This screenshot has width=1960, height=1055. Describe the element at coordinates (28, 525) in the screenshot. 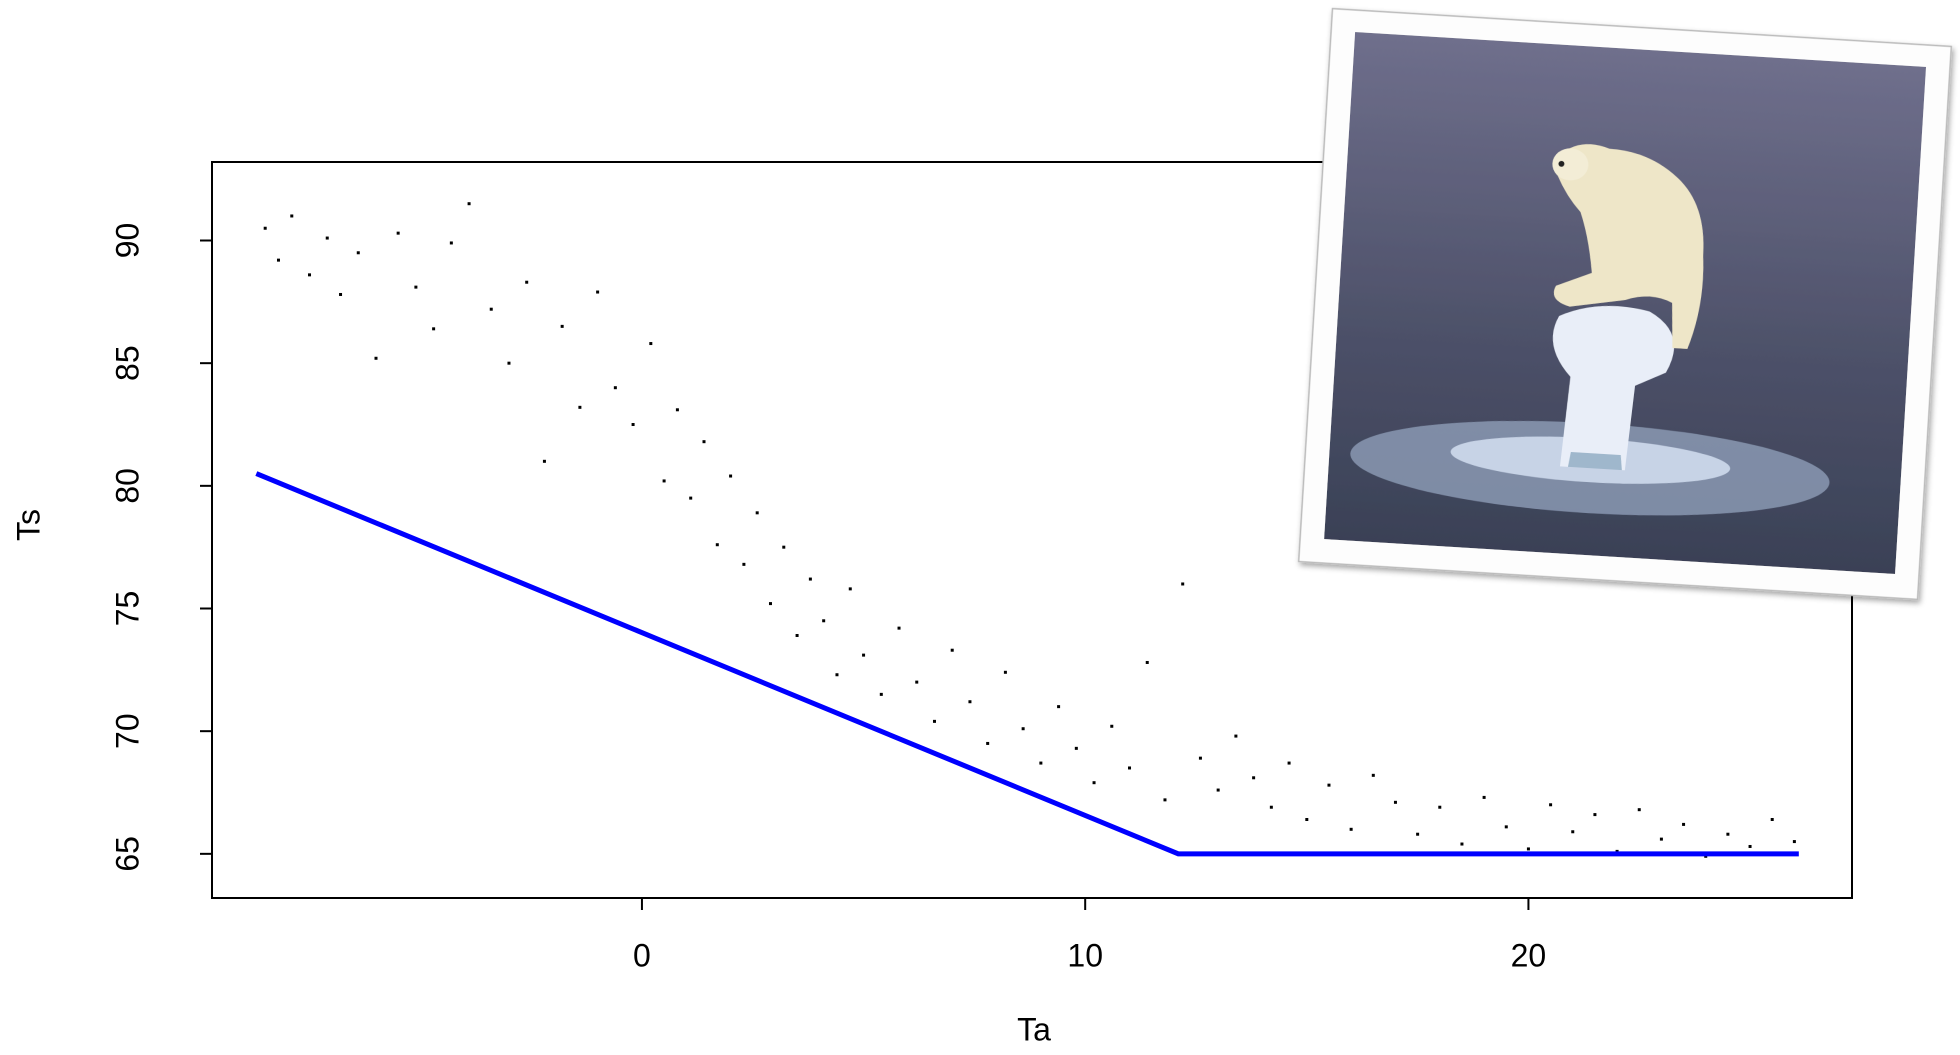

I see `y-axis-label: Ts` at that location.